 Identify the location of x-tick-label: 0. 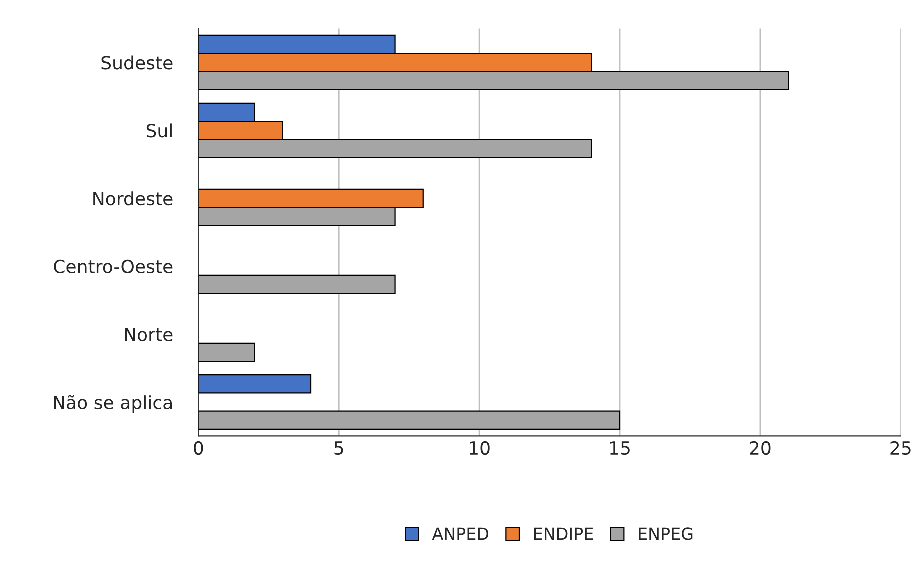
(199, 448).